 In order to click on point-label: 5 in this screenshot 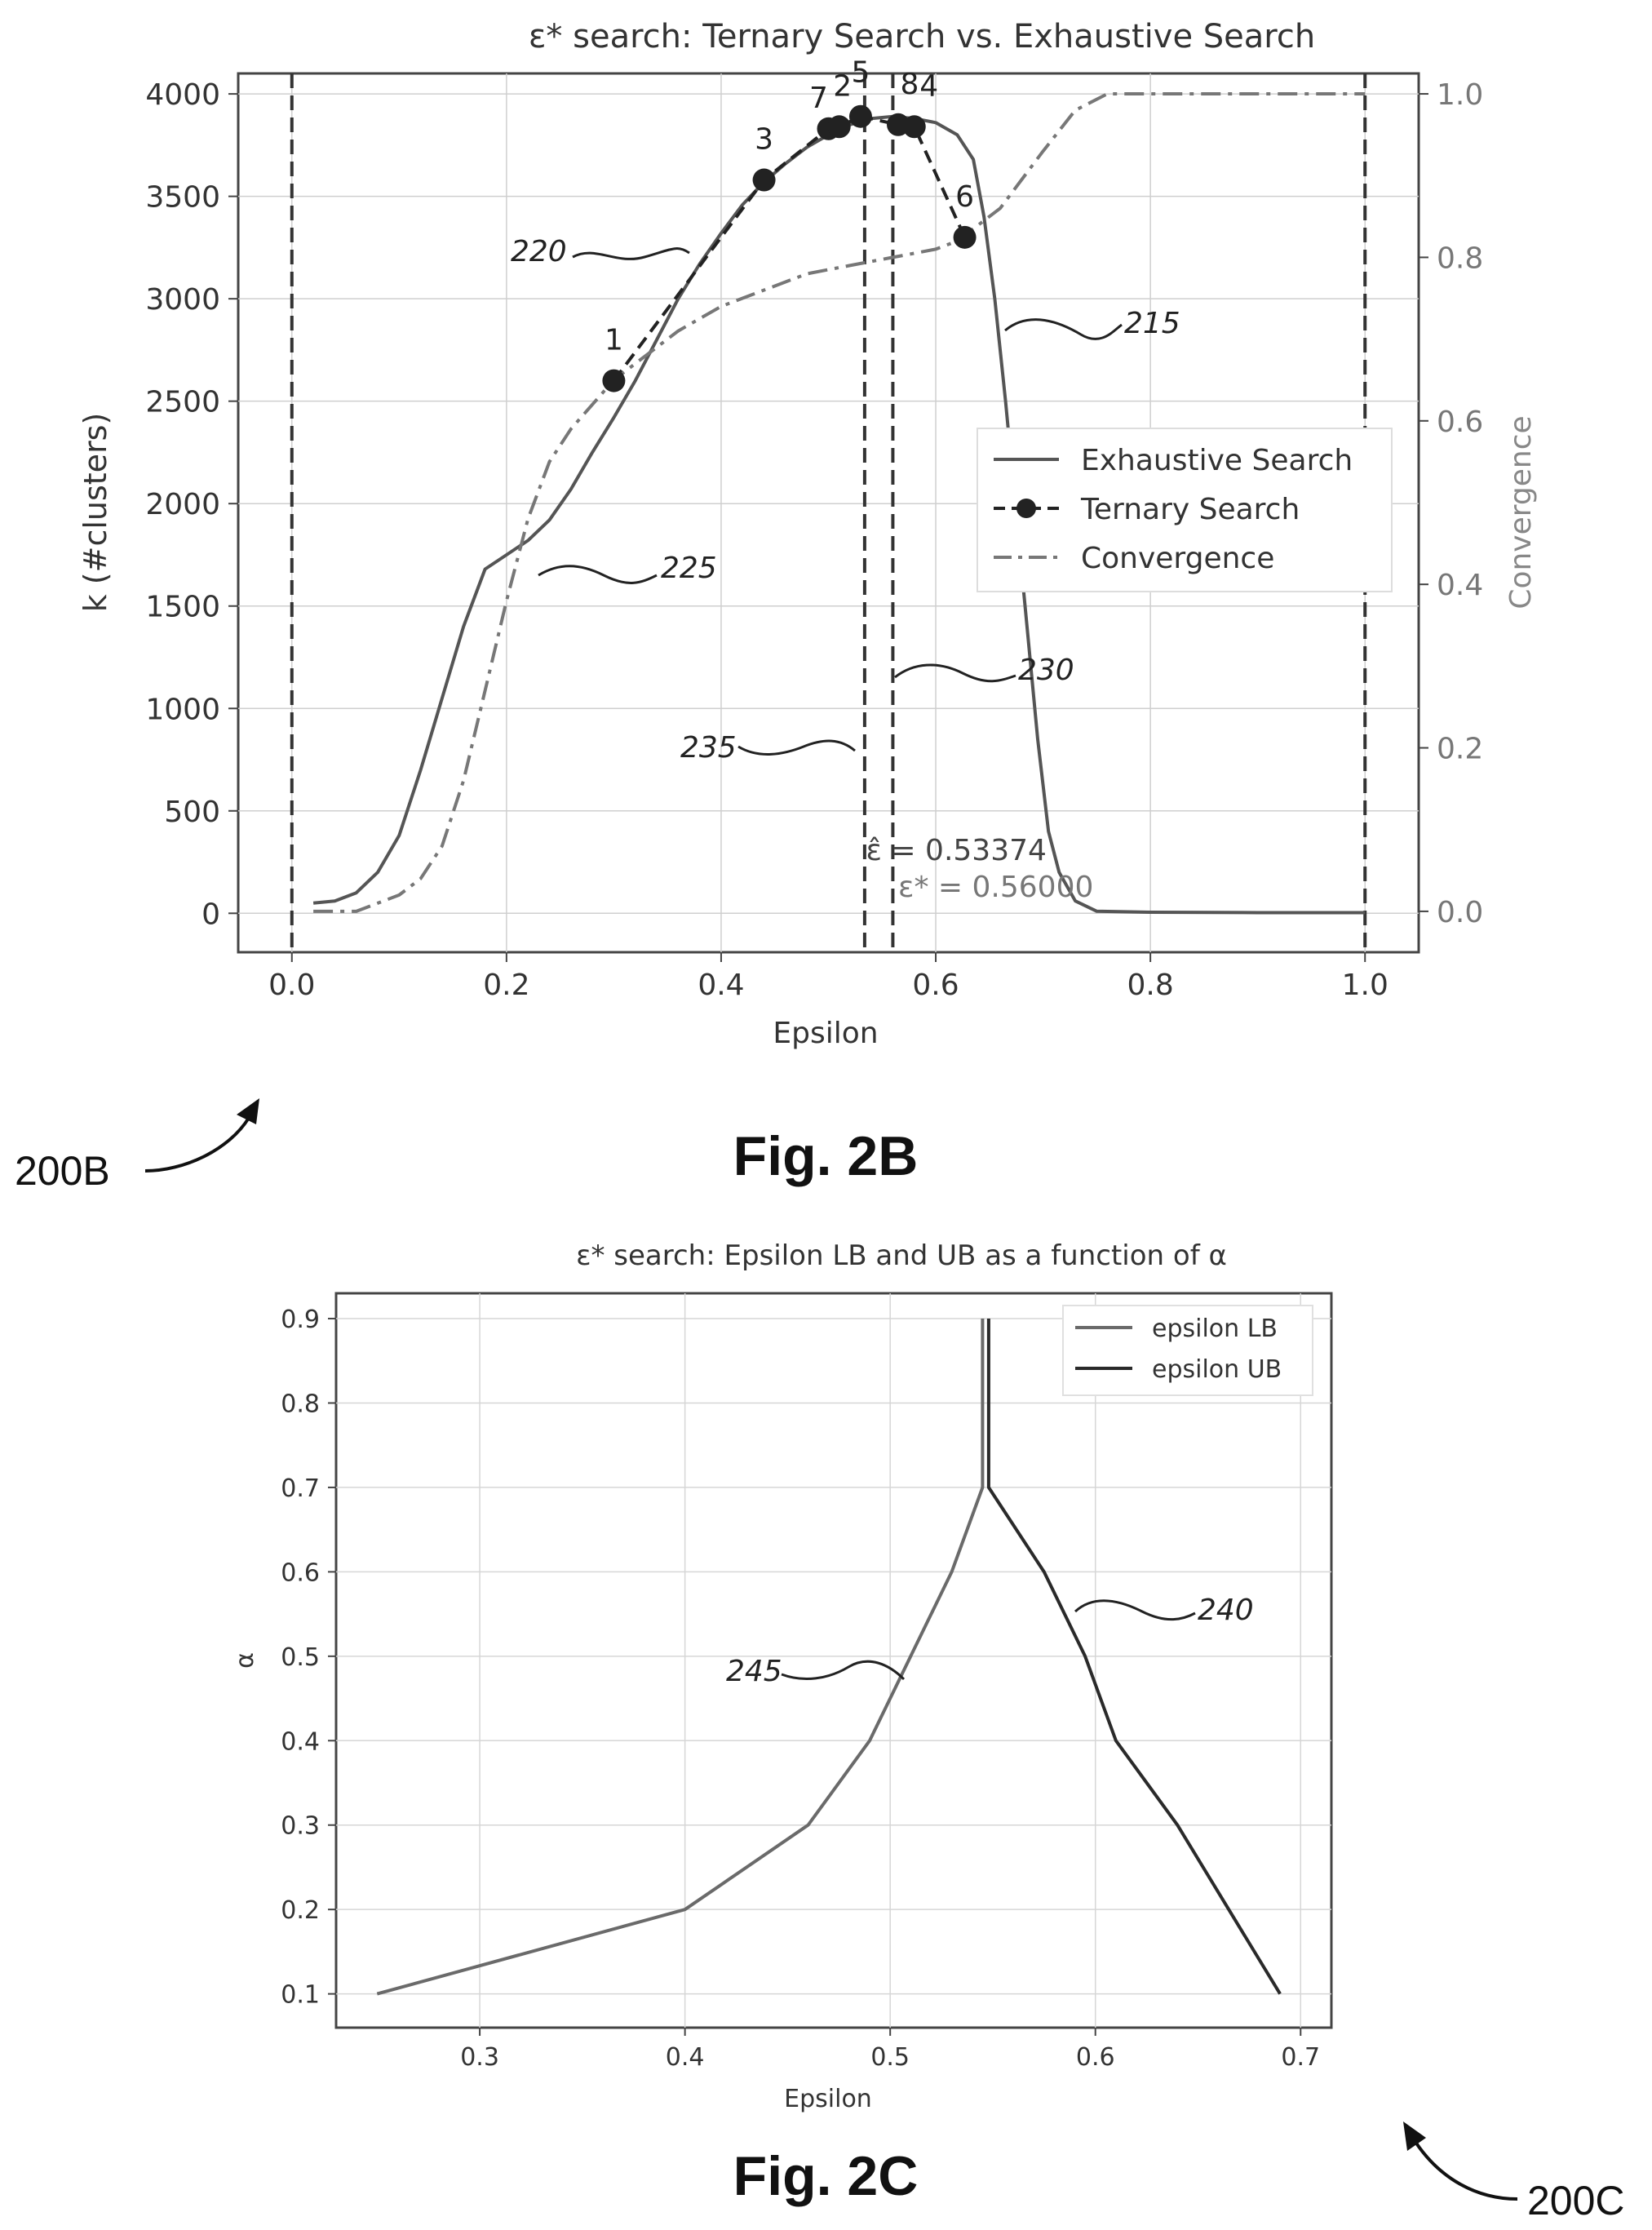, I will do `click(861, 73)`.